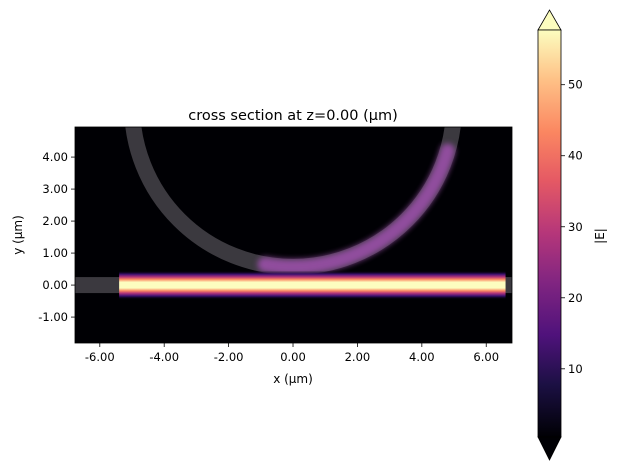 The width and height of the screenshot is (618, 474). What do you see at coordinates (575, 156) in the screenshot?
I see `colorbar-tick-label: 40` at bounding box center [575, 156].